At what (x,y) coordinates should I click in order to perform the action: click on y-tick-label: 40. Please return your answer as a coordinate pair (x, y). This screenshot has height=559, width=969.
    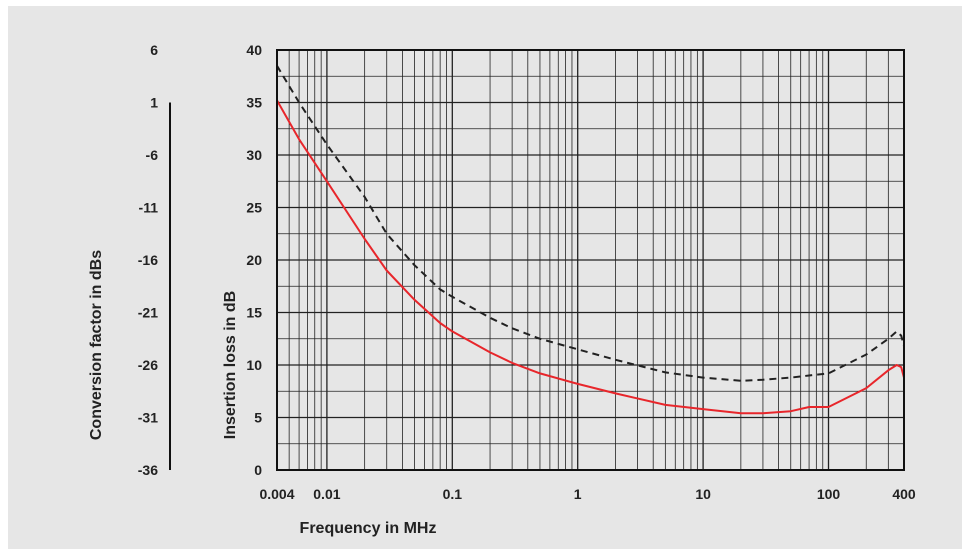
    Looking at the image, I should click on (254, 50).